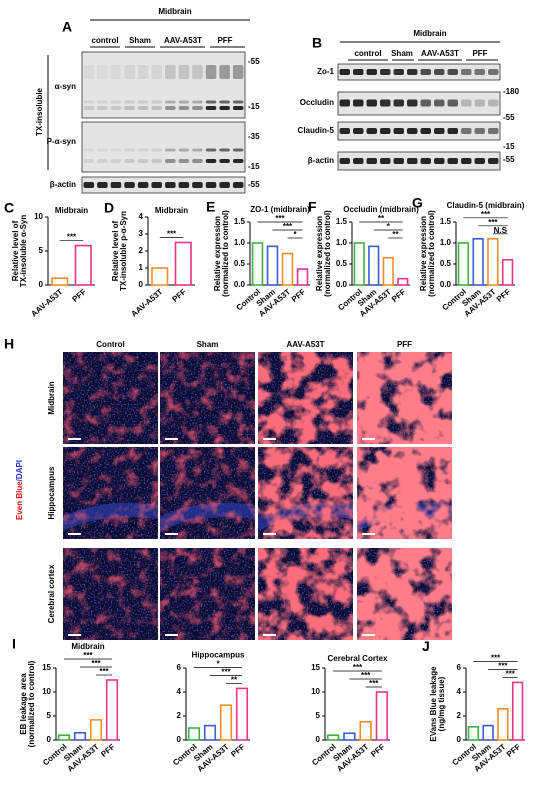 The width and height of the screenshot is (545, 789). What do you see at coordinates (51, 397) in the screenshot?
I see `row-label: Midbrain` at bounding box center [51, 397].